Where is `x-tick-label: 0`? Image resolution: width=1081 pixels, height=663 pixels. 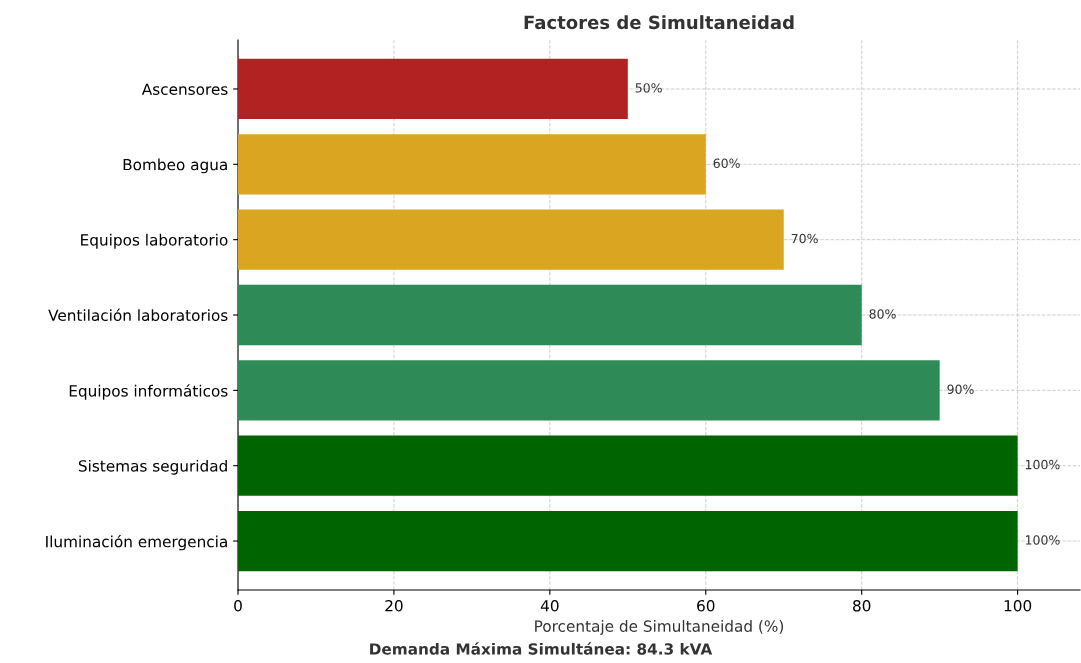
x-tick-label: 0 is located at coordinates (238, 605).